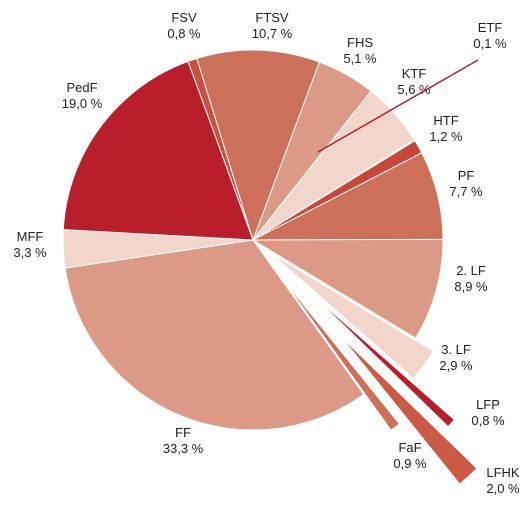  Describe the element at coordinates (30, 252) in the screenshot. I see `slice-value-label: 3,3 %` at that location.